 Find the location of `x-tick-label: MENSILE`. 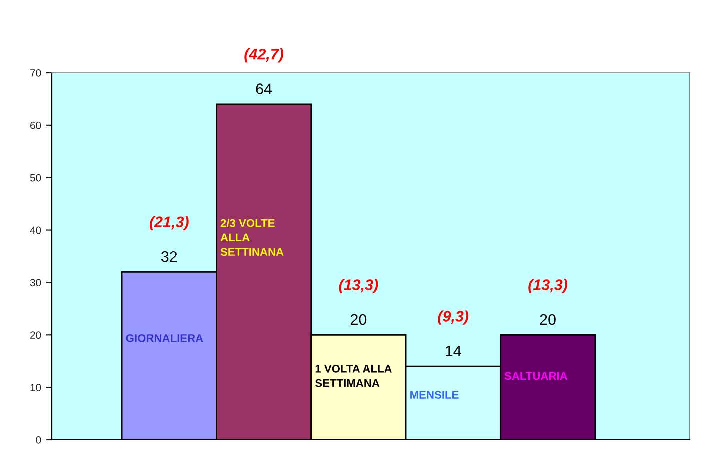

x-tick-label: MENSILE is located at coordinates (434, 395).